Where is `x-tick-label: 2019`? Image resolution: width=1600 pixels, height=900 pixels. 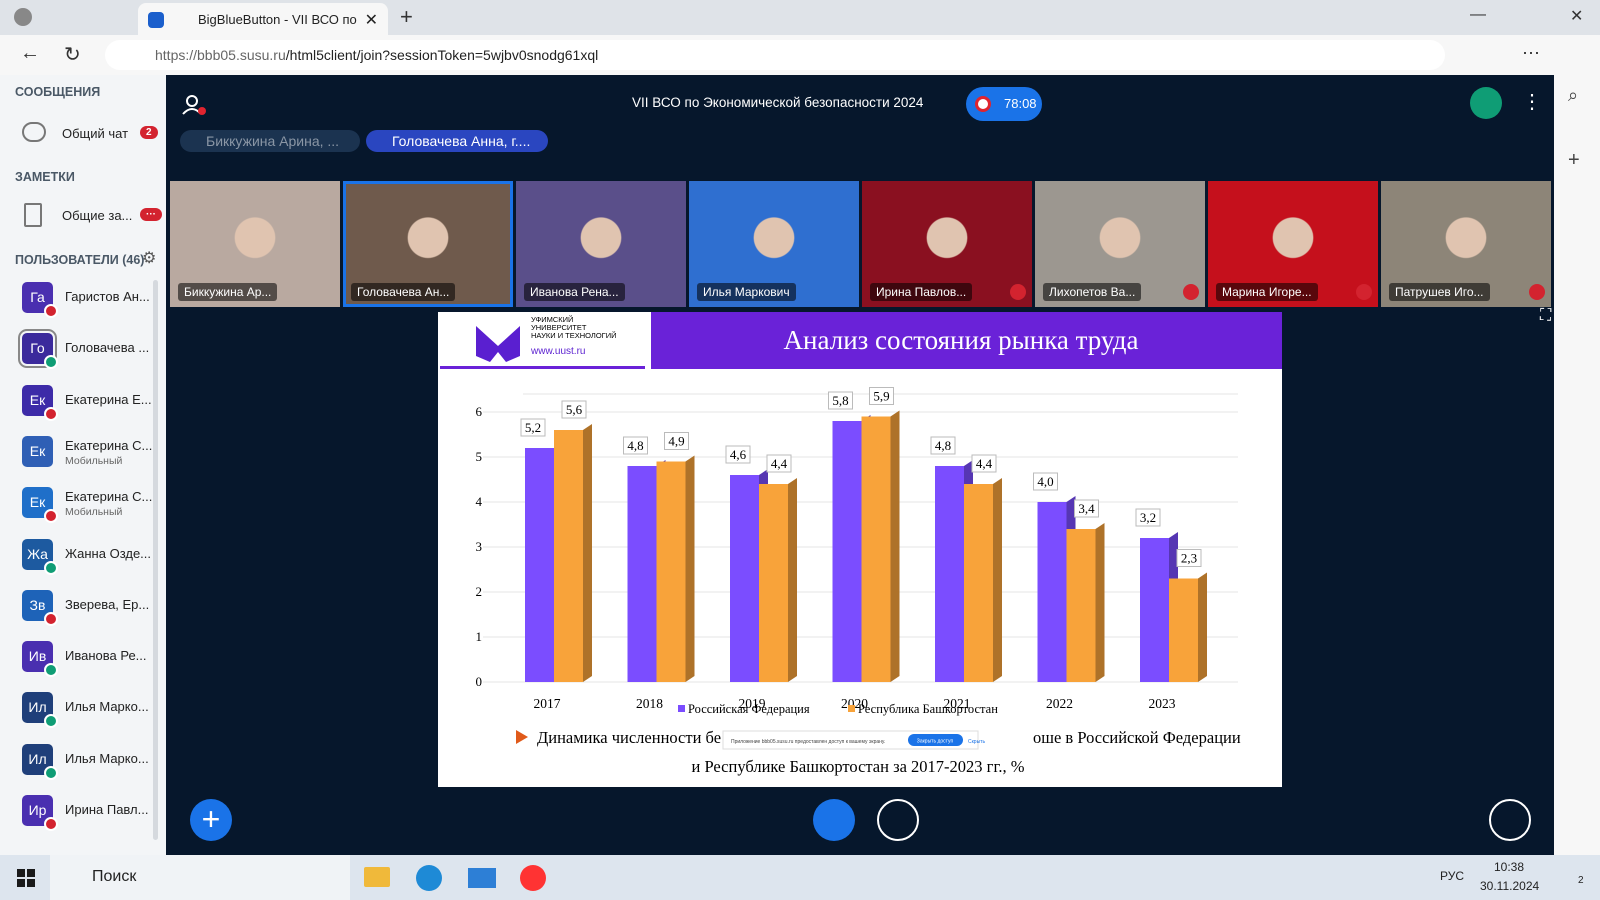 x-tick-label: 2019 is located at coordinates (752, 703).